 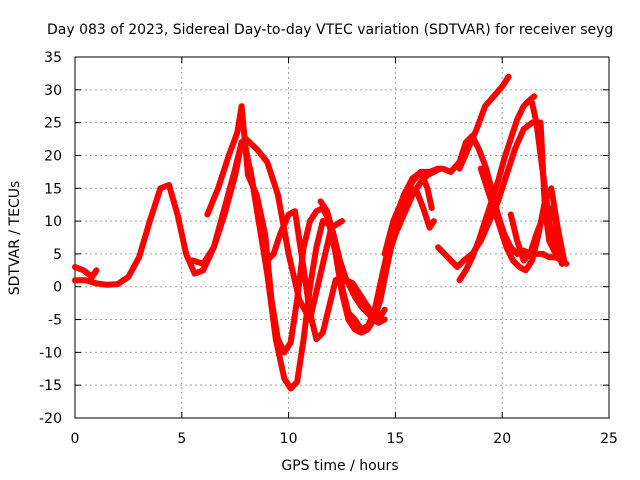 I want to click on y-tick-label: -20, so click(x=50, y=419).